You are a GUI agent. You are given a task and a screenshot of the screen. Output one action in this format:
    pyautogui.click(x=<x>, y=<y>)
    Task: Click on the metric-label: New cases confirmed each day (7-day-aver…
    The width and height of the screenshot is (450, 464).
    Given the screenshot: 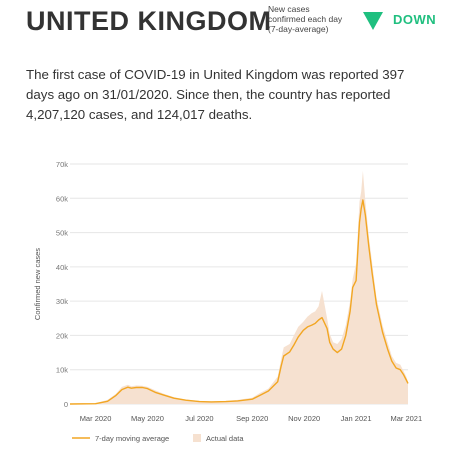 What is the action you would take?
    pyautogui.click(x=305, y=19)
    